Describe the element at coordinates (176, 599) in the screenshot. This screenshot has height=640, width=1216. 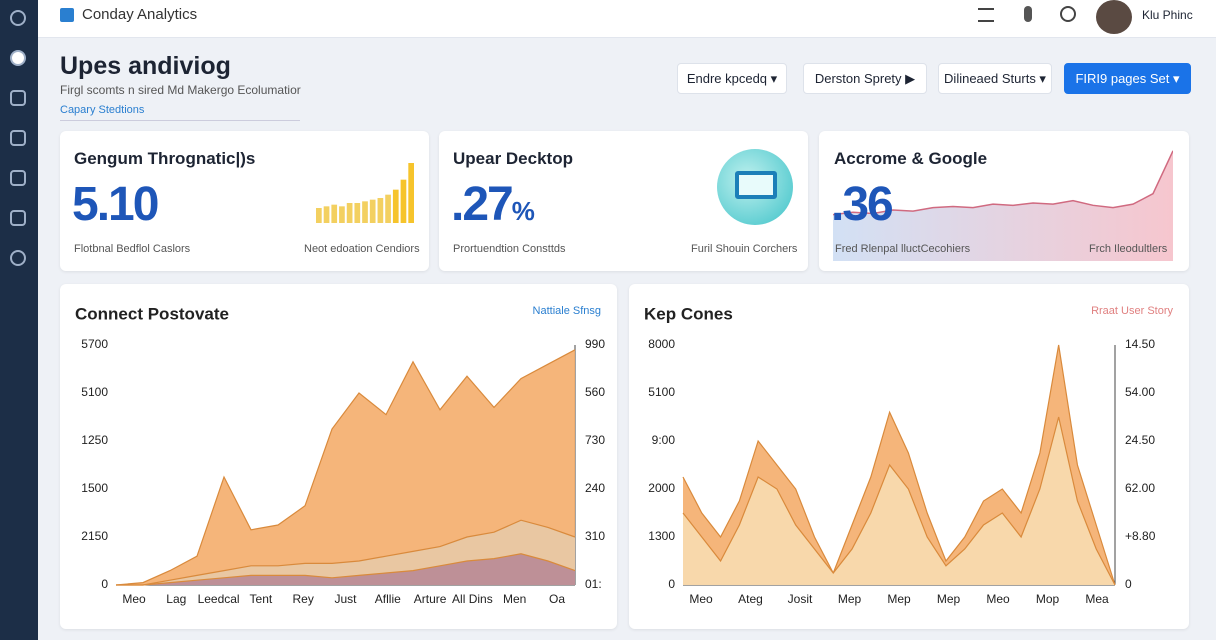
I see `x-tick-label: Lag` at that location.